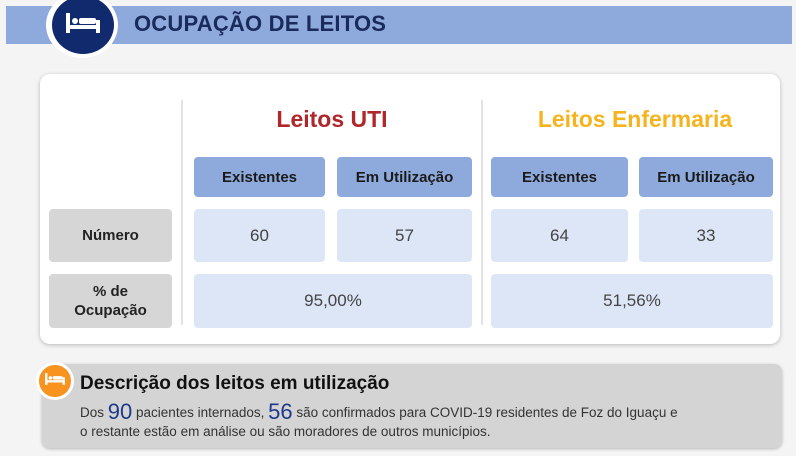  I want to click on description-badge, so click(55, 381).